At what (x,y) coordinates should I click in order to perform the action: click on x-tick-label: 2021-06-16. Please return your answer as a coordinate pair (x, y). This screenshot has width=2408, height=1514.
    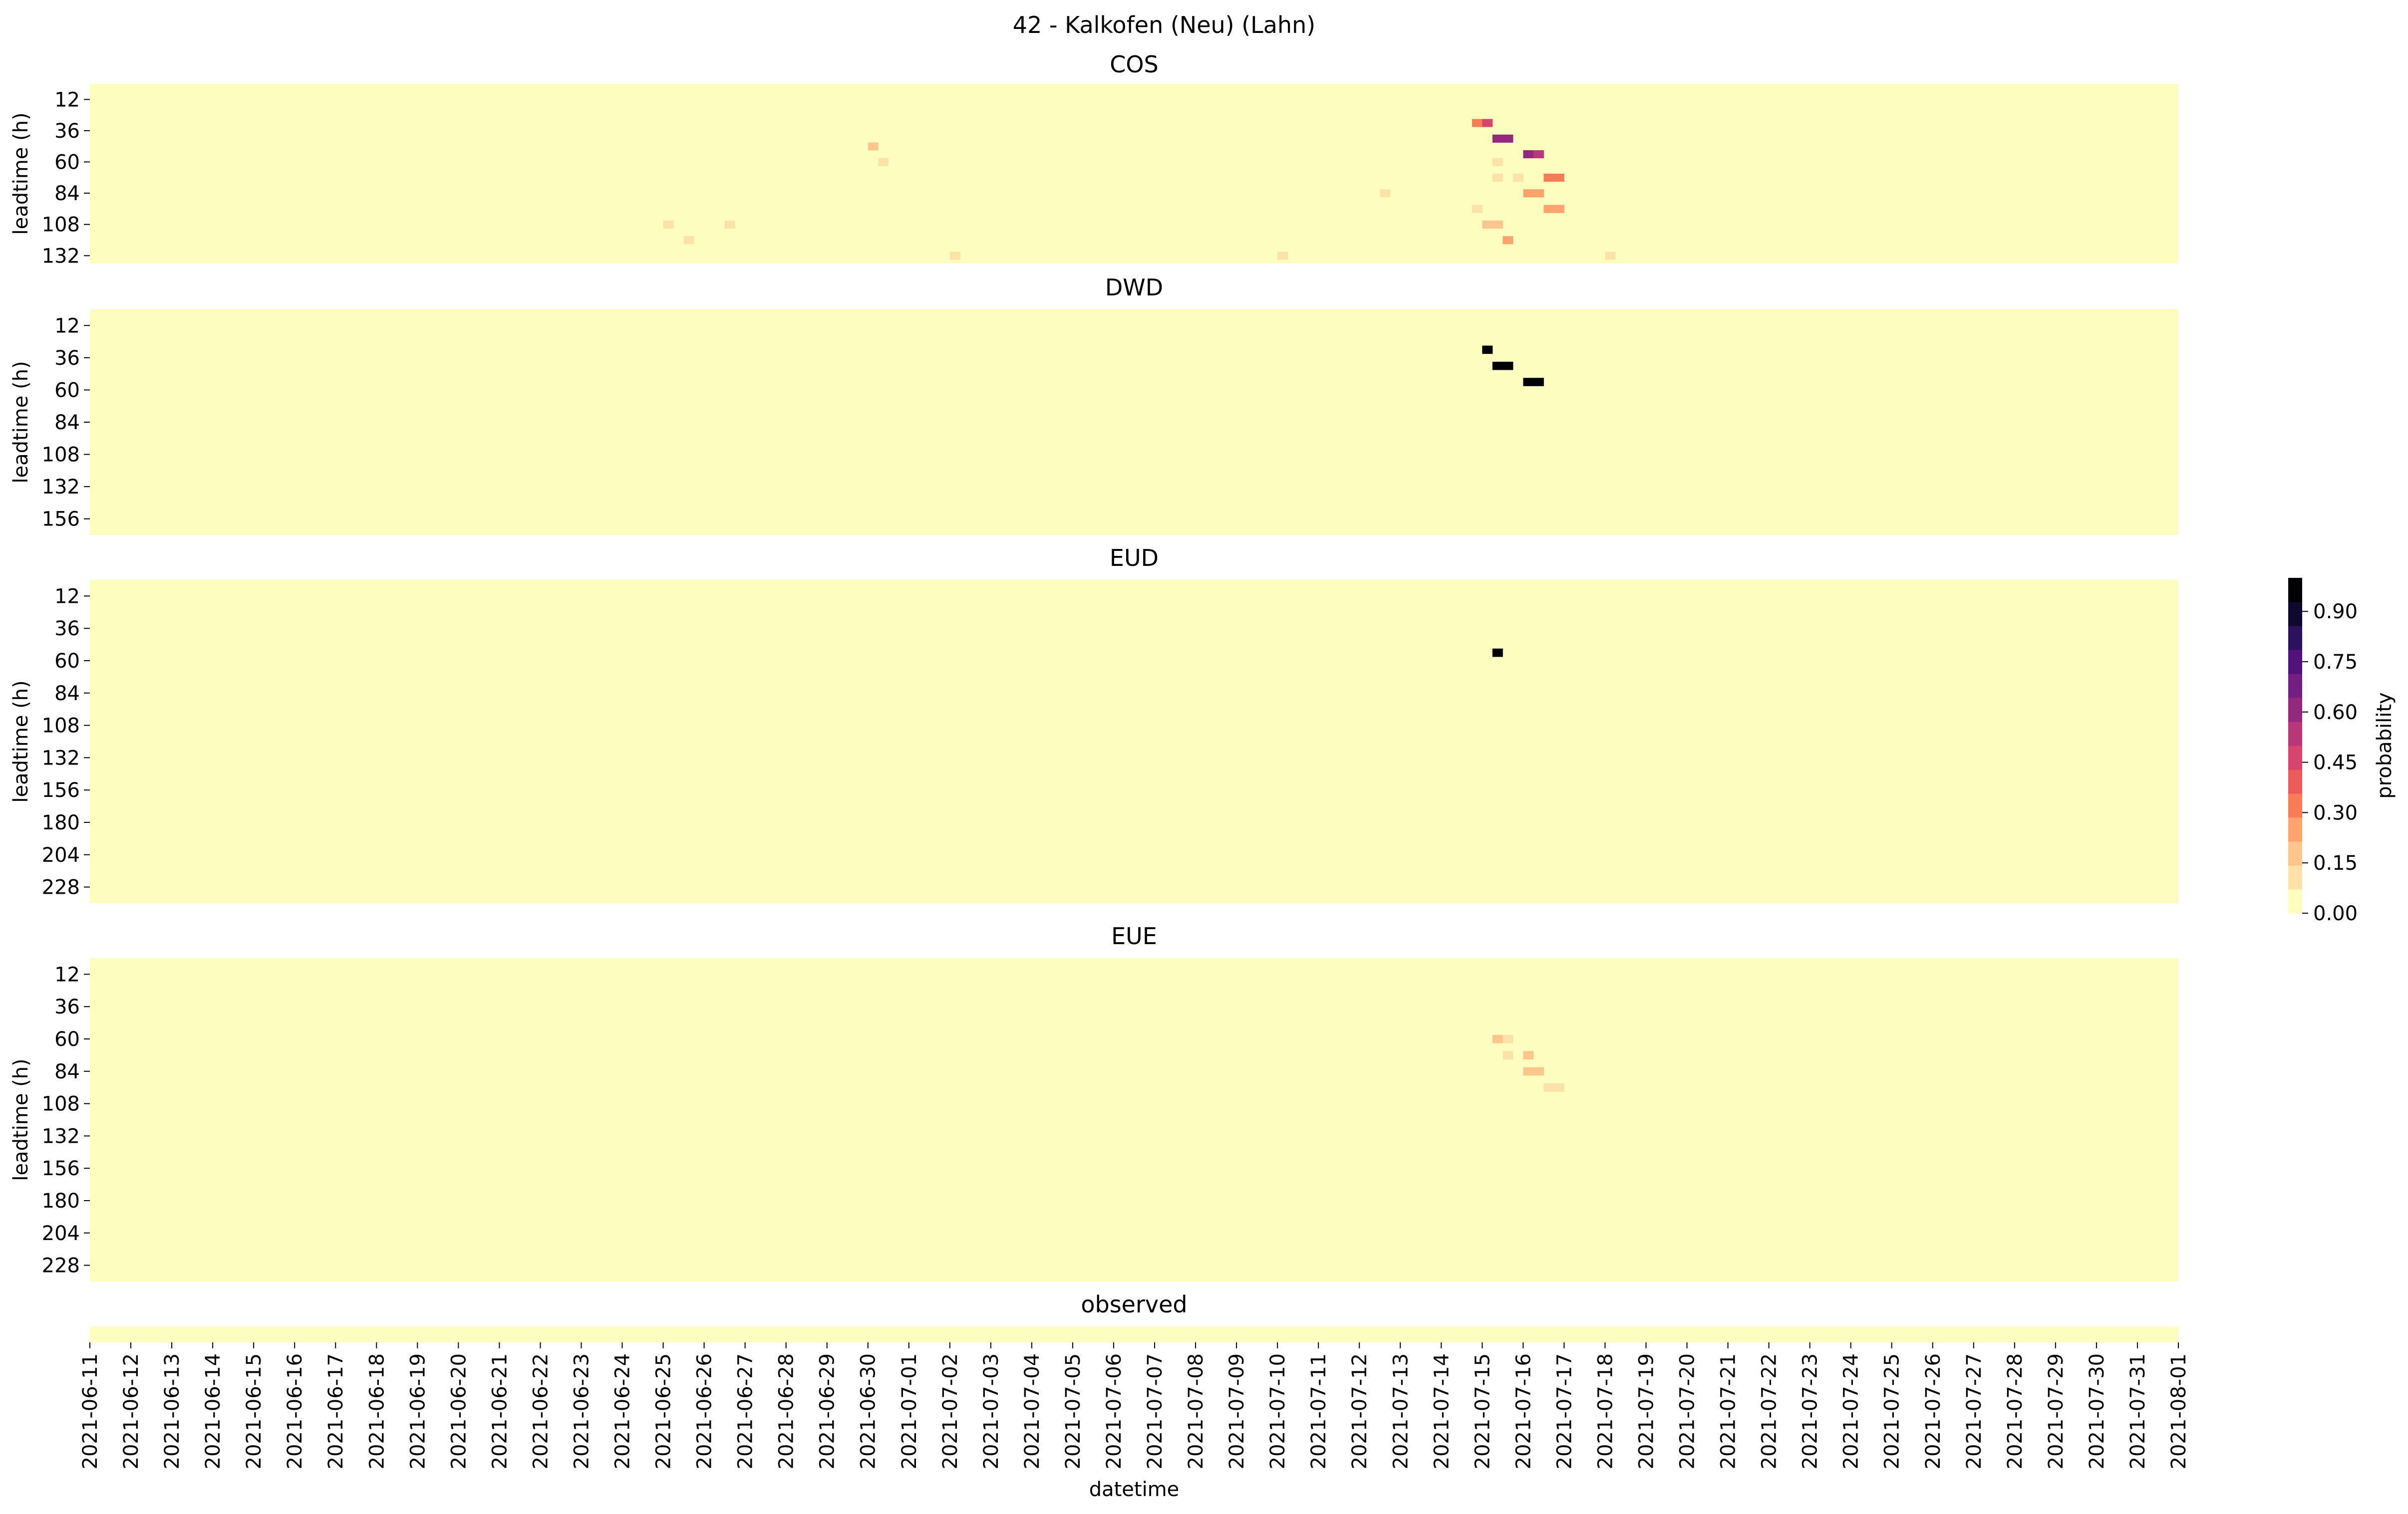
    Looking at the image, I should click on (295, 1411).